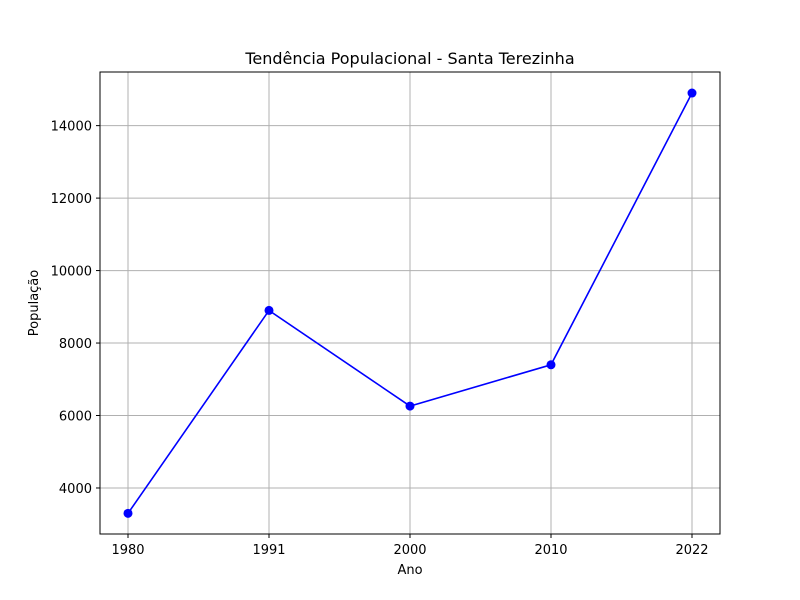 The image size is (800, 600). I want to click on chart-title: Tendência Populacional - Santa Terezinha, so click(409, 58).